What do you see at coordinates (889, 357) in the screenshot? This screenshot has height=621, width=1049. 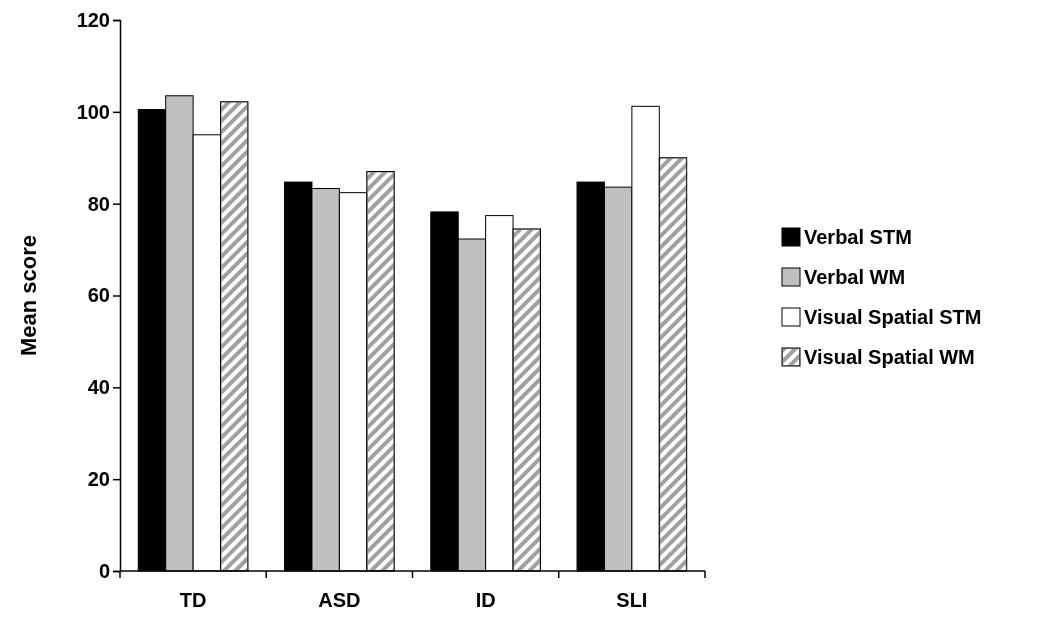 I see `legend-label: Visual Spatial WM` at bounding box center [889, 357].